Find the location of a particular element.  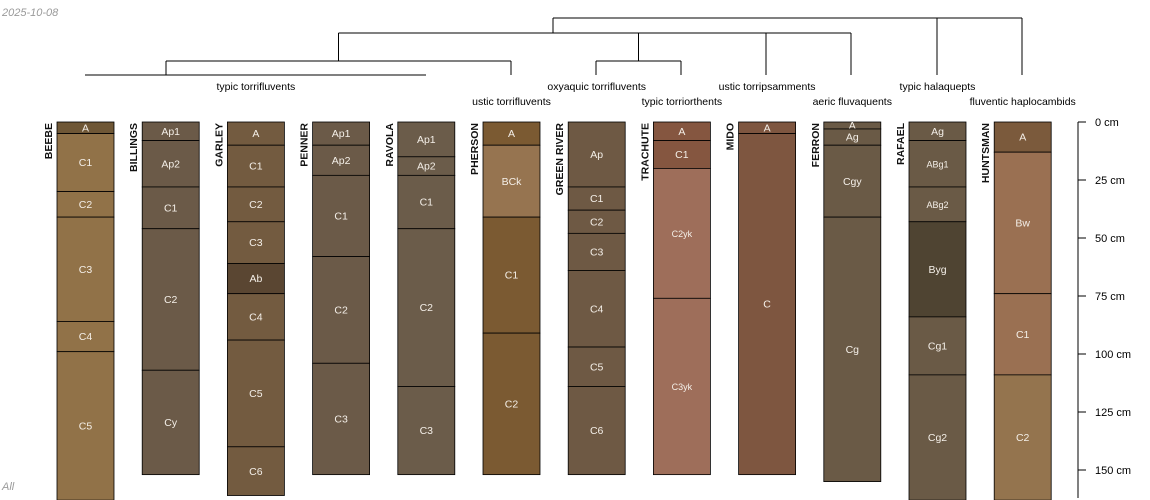

profile-label: FERRON is located at coordinates (816, 145).